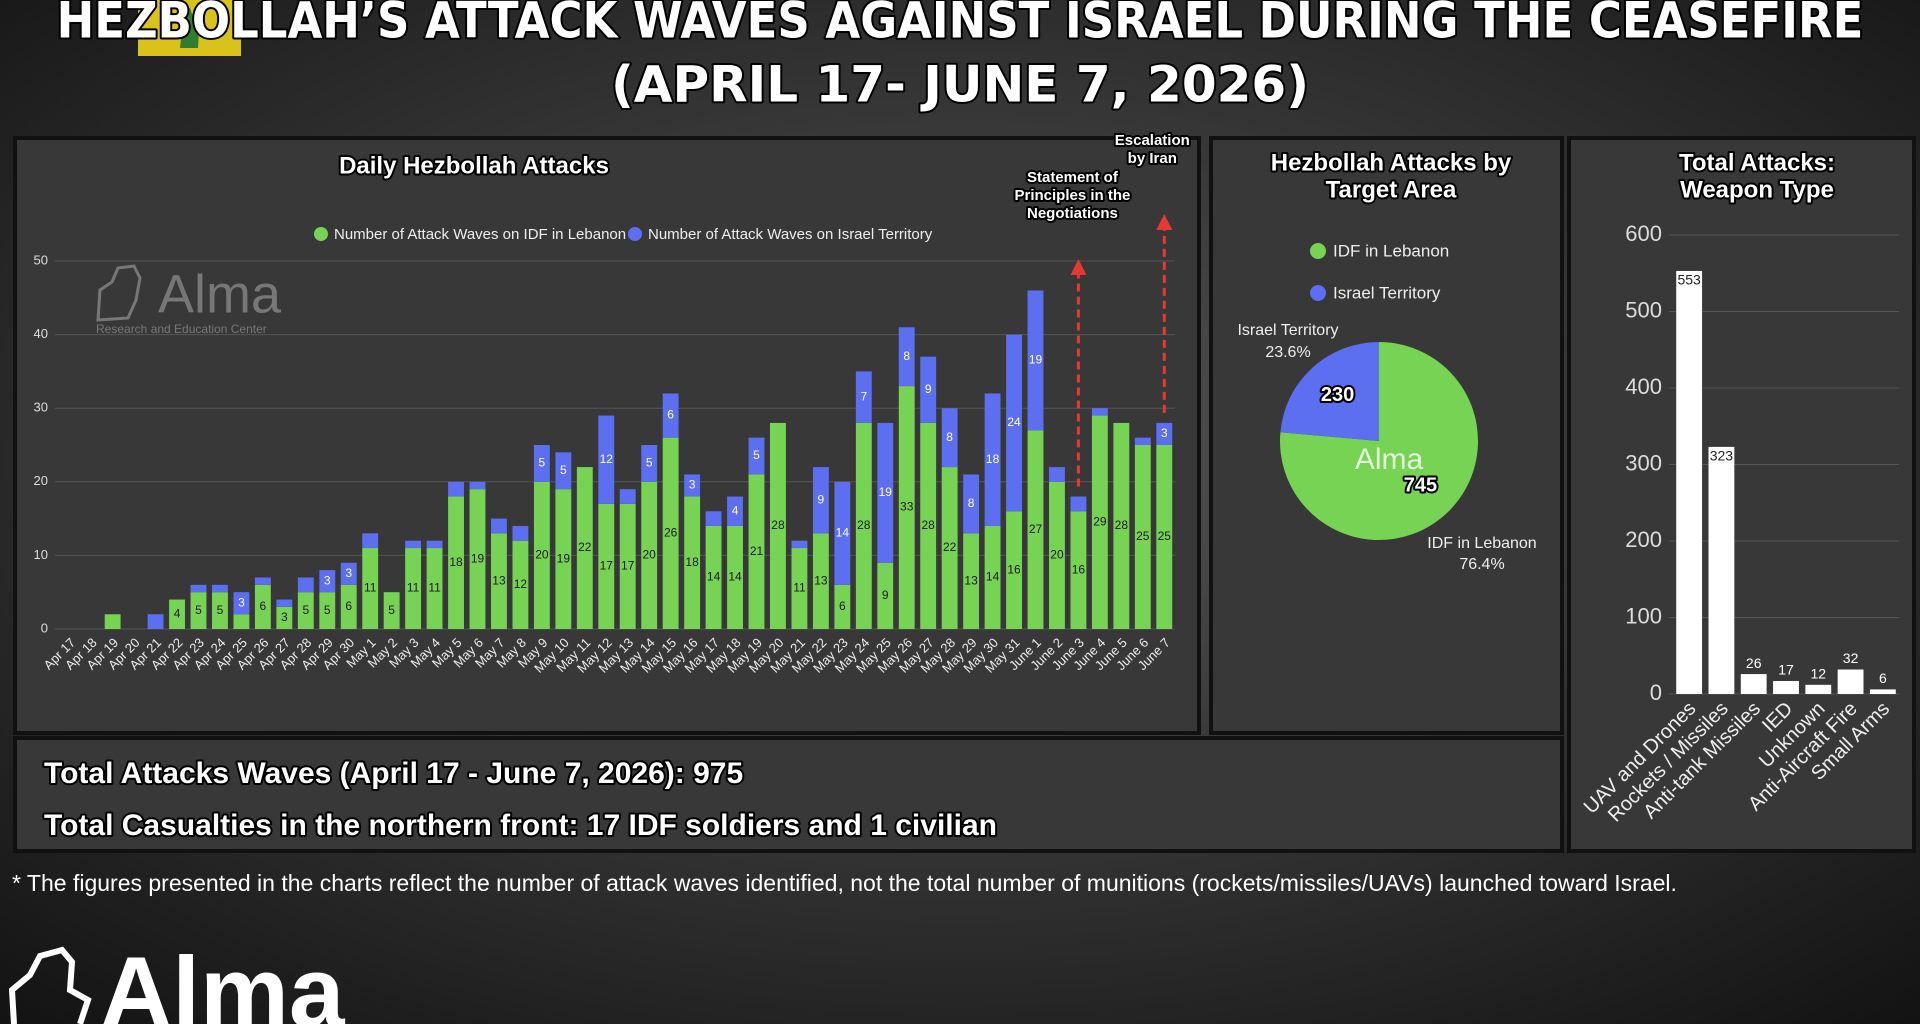 This screenshot has width=1920, height=1024. What do you see at coordinates (1420, 486) in the screenshot?
I see `slice-value: 745` at bounding box center [1420, 486].